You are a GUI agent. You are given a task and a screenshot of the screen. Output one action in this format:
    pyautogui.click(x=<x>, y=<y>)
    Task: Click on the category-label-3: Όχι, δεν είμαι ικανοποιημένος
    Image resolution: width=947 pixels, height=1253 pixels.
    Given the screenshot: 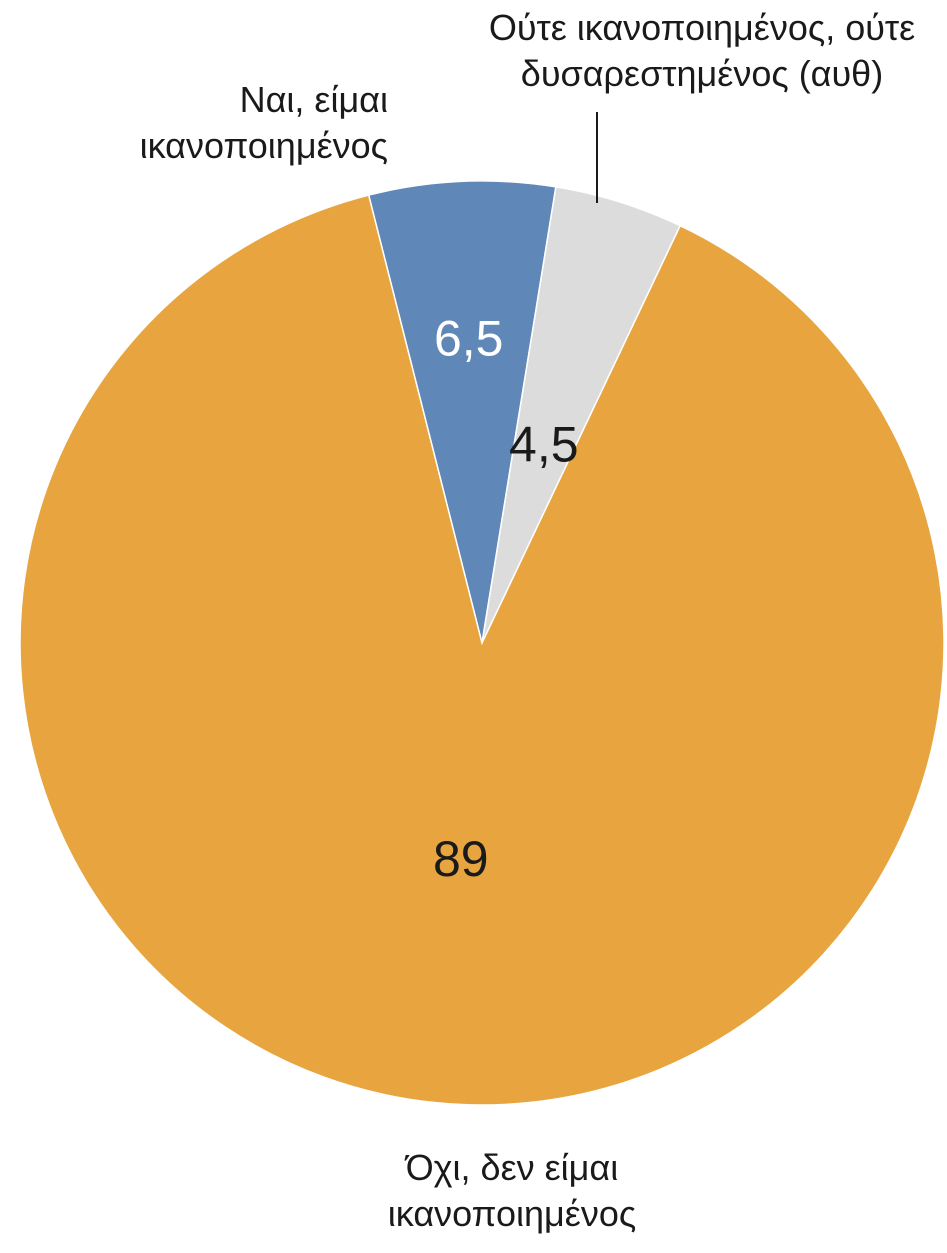 What is the action you would take?
    pyautogui.click(x=512, y=1190)
    